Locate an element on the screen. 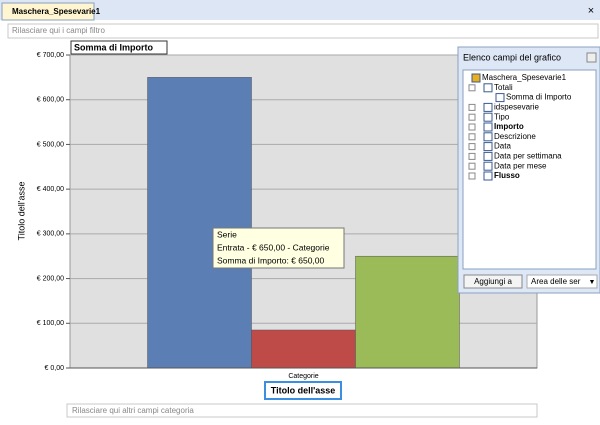 The height and width of the screenshot is (425, 600). x-axis-title: Titolo dell'asse is located at coordinates (303, 390).